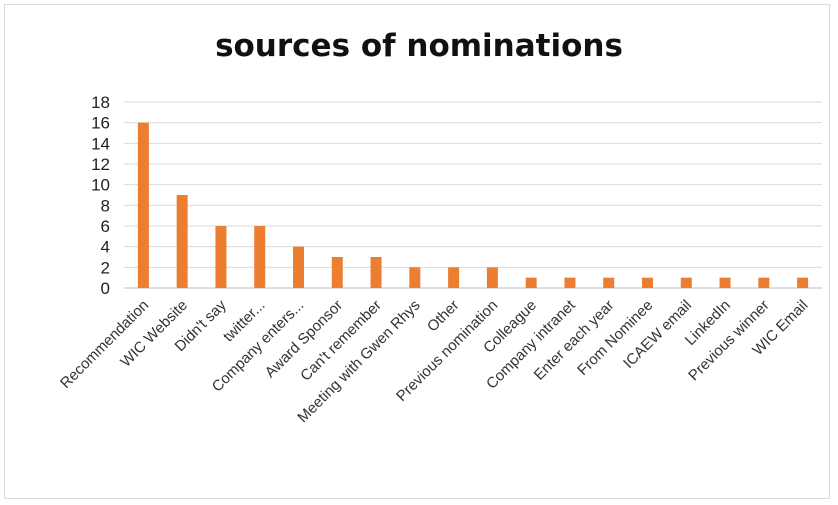  What do you see at coordinates (105, 267) in the screenshot?
I see `y-tick-label: 2` at bounding box center [105, 267].